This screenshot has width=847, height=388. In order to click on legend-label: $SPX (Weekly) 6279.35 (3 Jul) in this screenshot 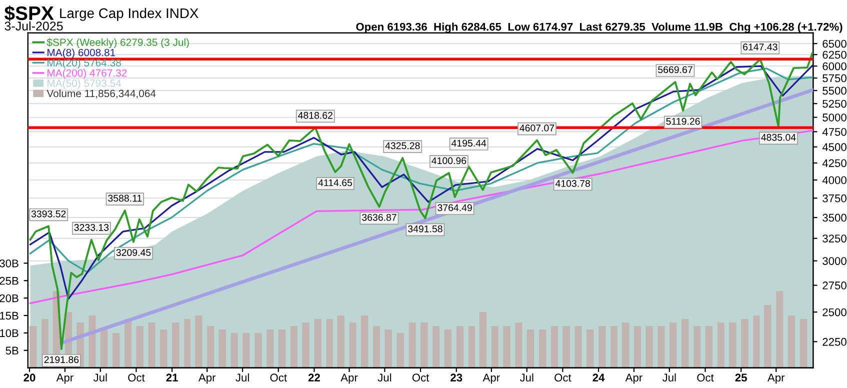, I will do `click(117, 43)`.